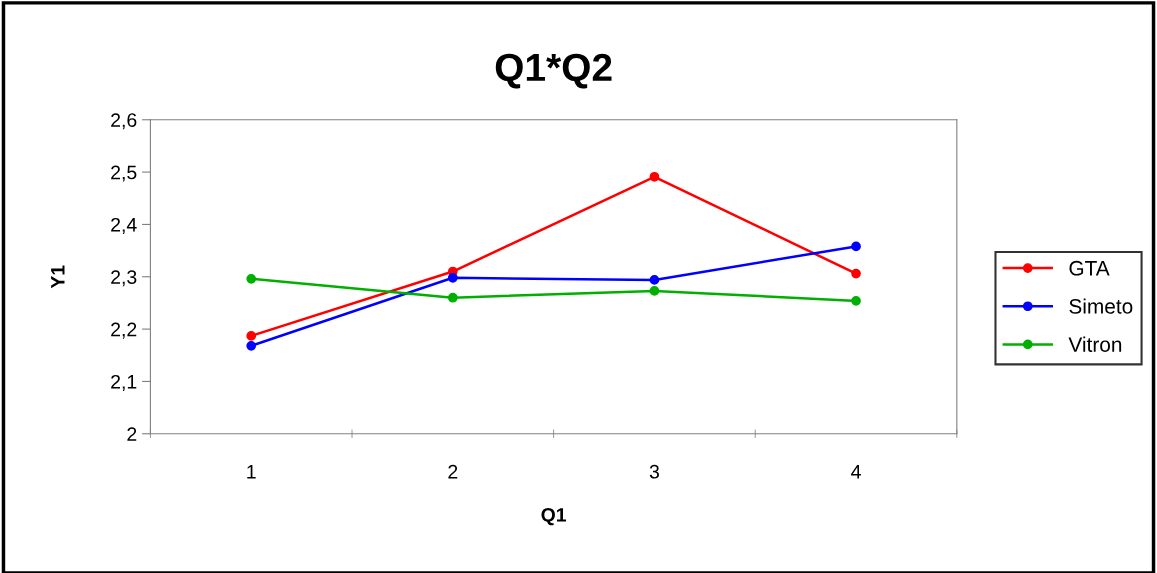 This screenshot has width=1157, height=573. Describe the element at coordinates (132, 434) in the screenshot. I see `y-tick-label: 2` at that location.